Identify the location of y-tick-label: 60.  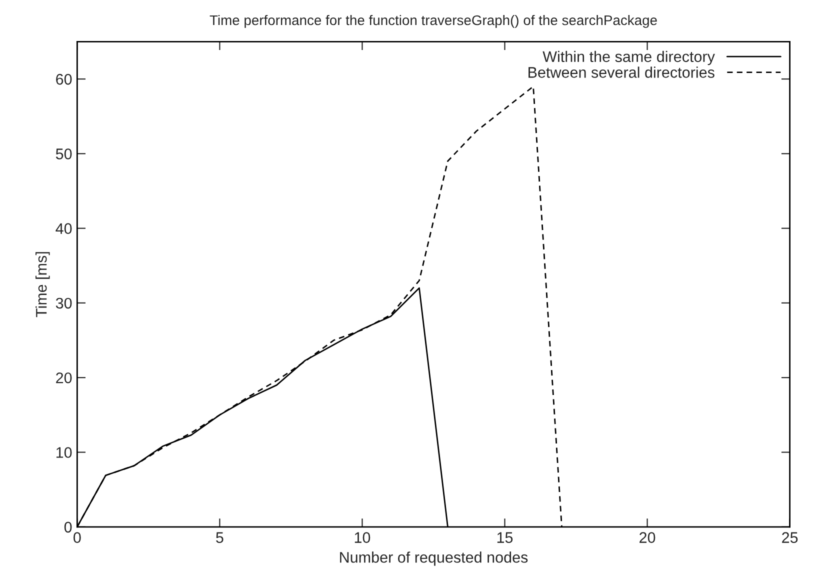
(64, 79).